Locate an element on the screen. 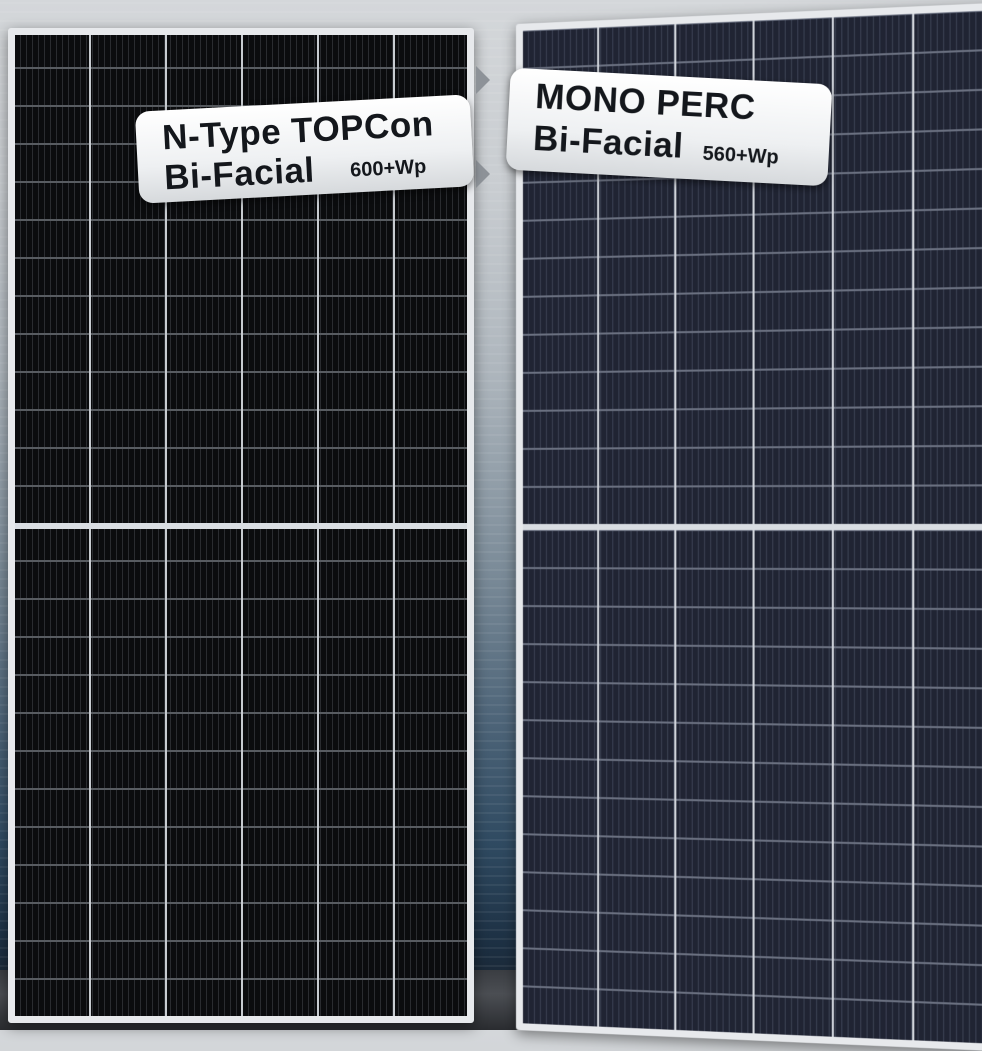 The width and height of the screenshot is (982, 1051). panel-technology-name: MONO PERC is located at coordinates (645, 102).